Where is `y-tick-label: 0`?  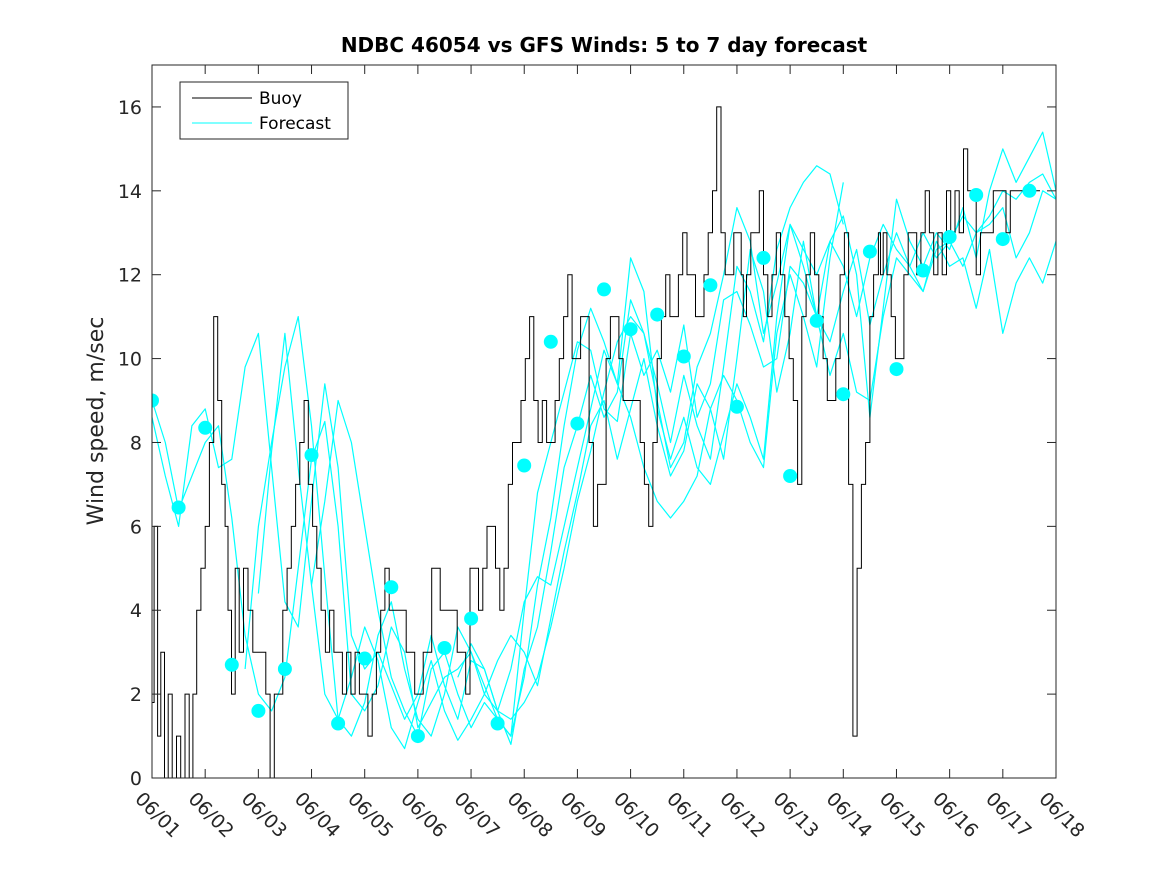 y-tick-label: 0 is located at coordinates (136, 779).